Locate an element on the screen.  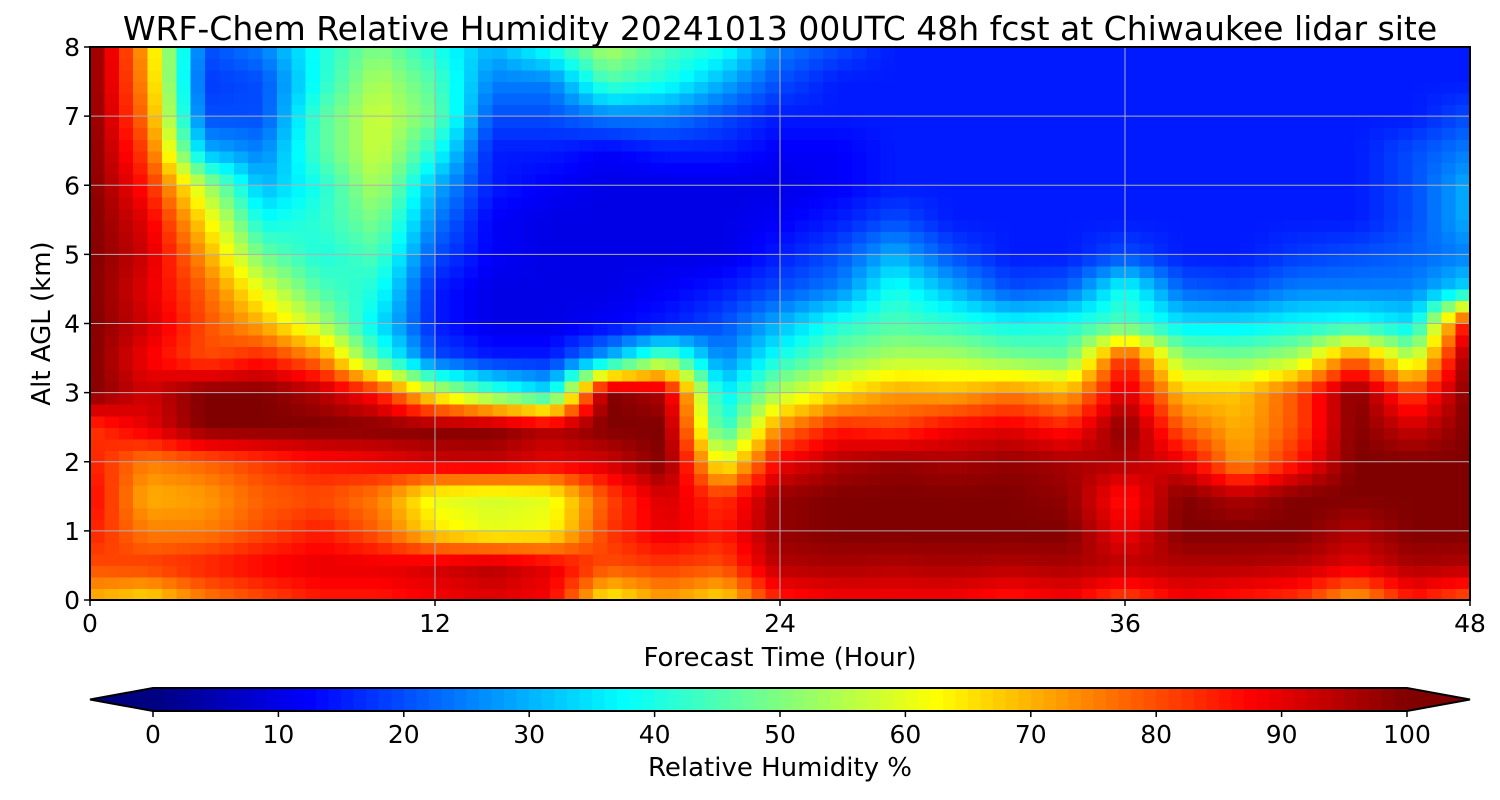
colorbar-extend-min is located at coordinates (121, 699).